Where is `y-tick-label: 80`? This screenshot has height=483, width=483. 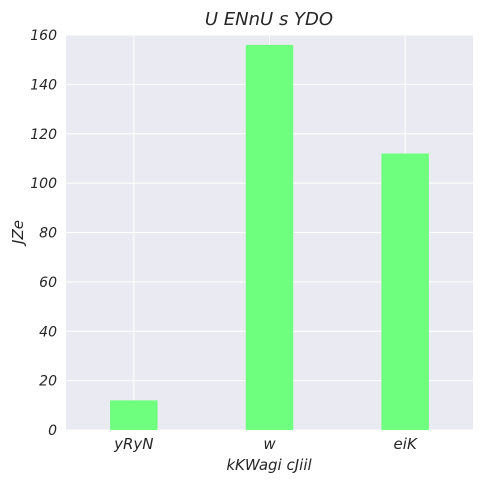
y-tick-label: 80 is located at coordinates (48, 234).